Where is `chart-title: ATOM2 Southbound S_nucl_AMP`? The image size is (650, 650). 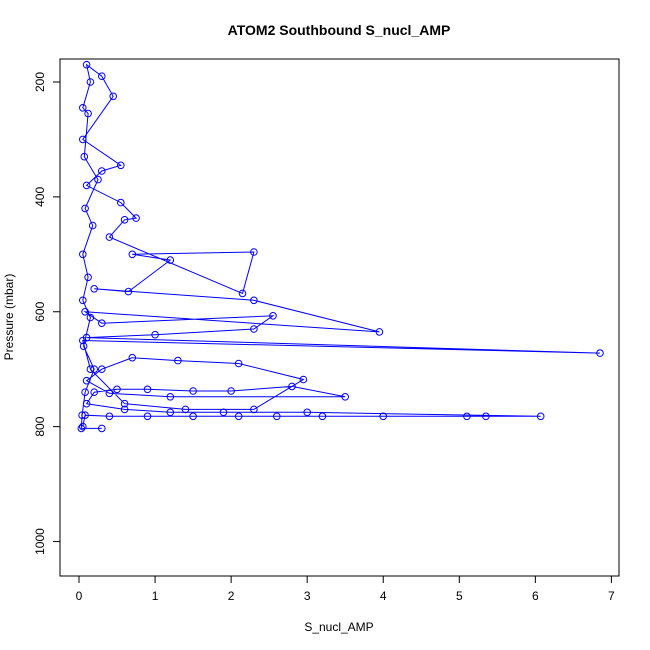 chart-title: ATOM2 Southbound S_nucl_AMP is located at coordinates (339, 30).